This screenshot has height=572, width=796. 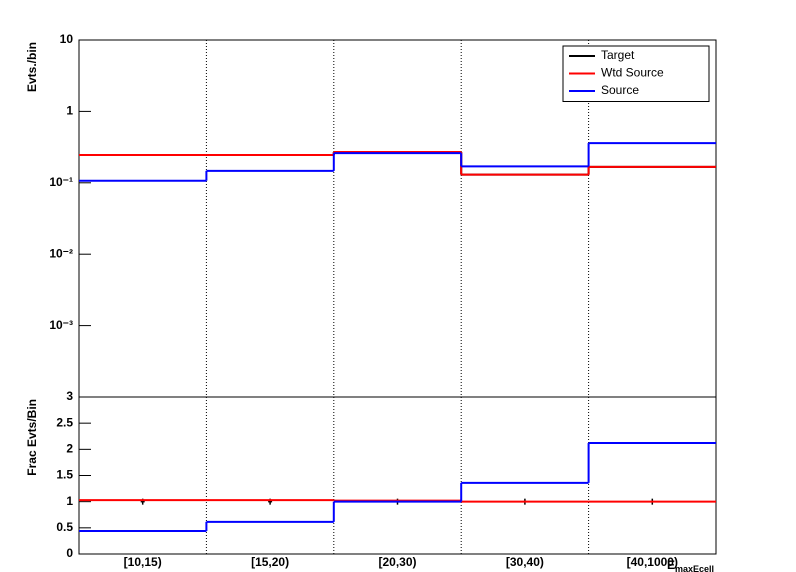 What do you see at coordinates (525, 562) in the screenshot?
I see `x-tick-label: [30,40)` at bounding box center [525, 562].